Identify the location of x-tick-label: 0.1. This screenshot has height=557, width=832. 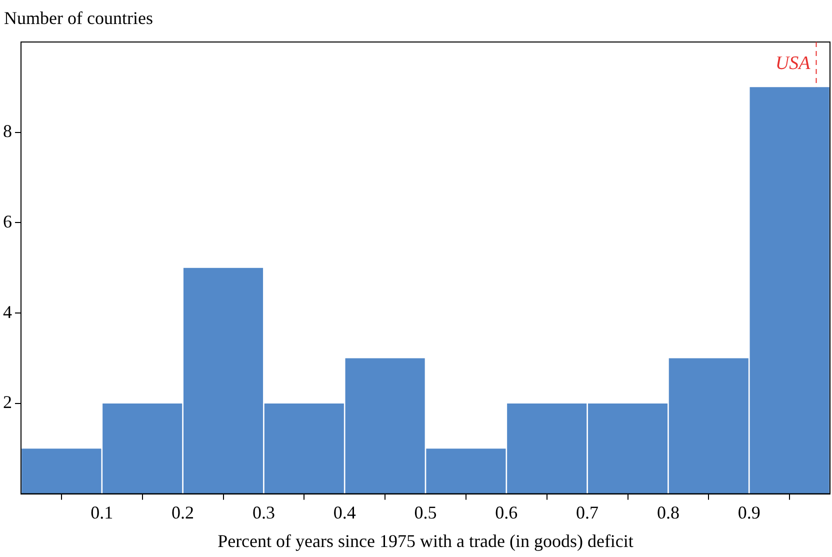
(102, 512).